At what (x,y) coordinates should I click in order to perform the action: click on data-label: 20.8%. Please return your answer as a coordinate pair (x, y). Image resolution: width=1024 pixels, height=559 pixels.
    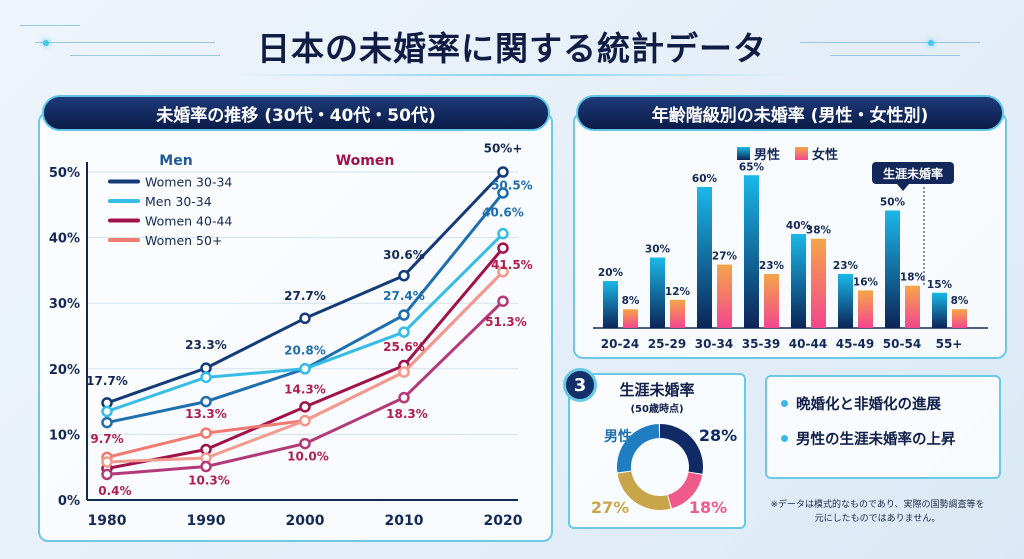
    Looking at the image, I should click on (305, 350).